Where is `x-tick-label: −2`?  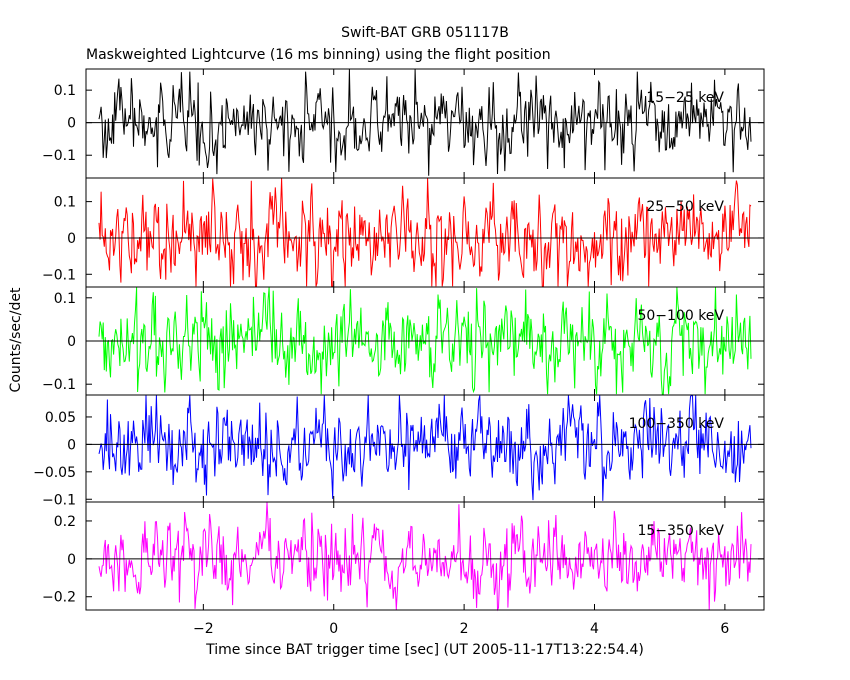 x-tick-label: −2 is located at coordinates (203, 629).